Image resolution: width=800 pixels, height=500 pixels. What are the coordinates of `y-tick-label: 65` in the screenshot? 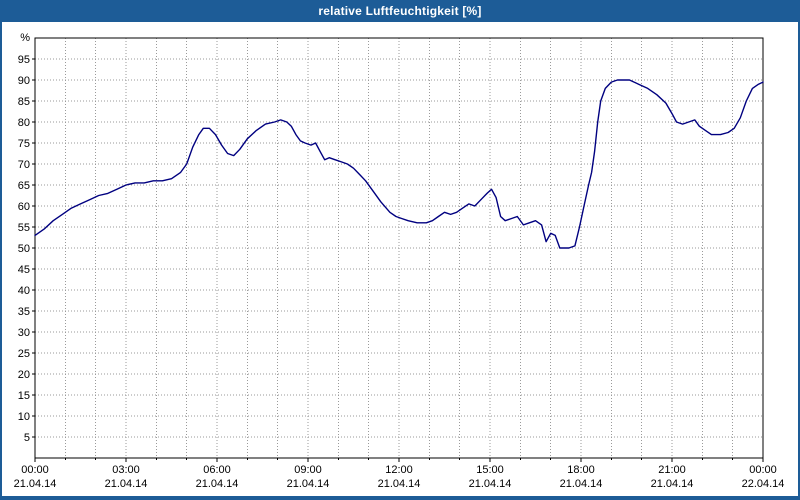 It's located at (24, 186).